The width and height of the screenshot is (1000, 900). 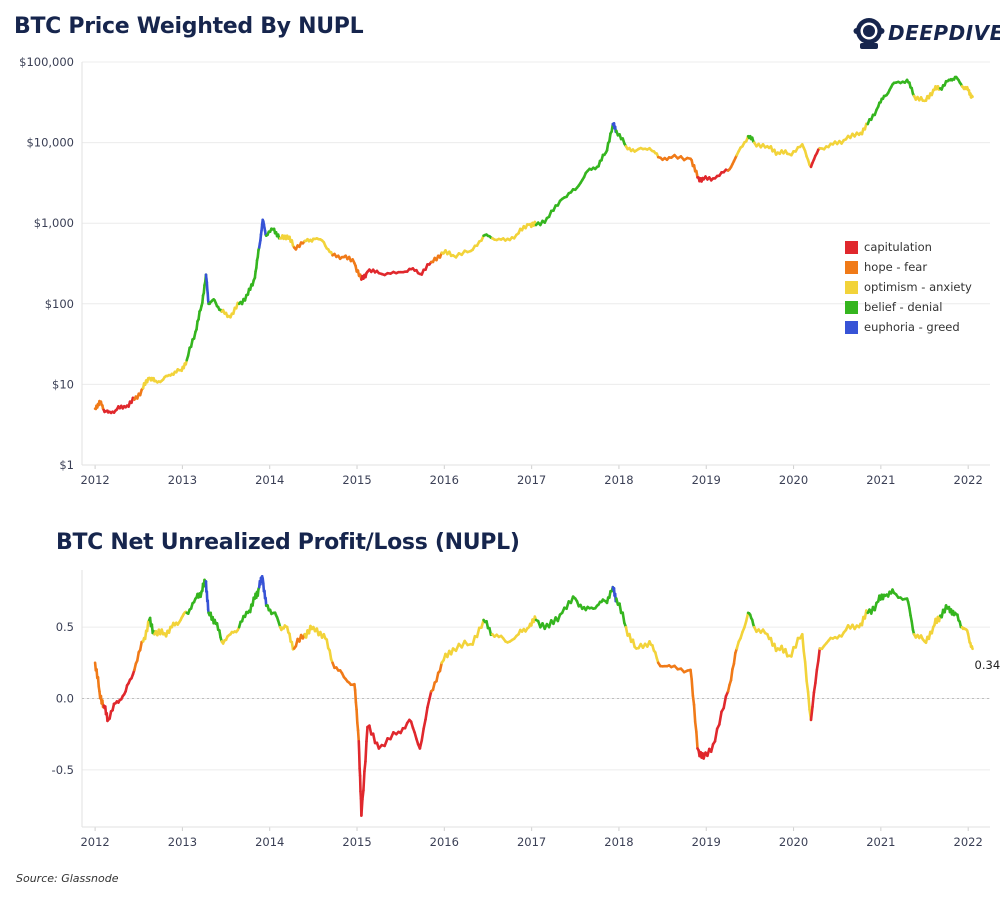 I want to click on chart-title: BTC Price Weighted By NUPL, so click(x=189, y=26).